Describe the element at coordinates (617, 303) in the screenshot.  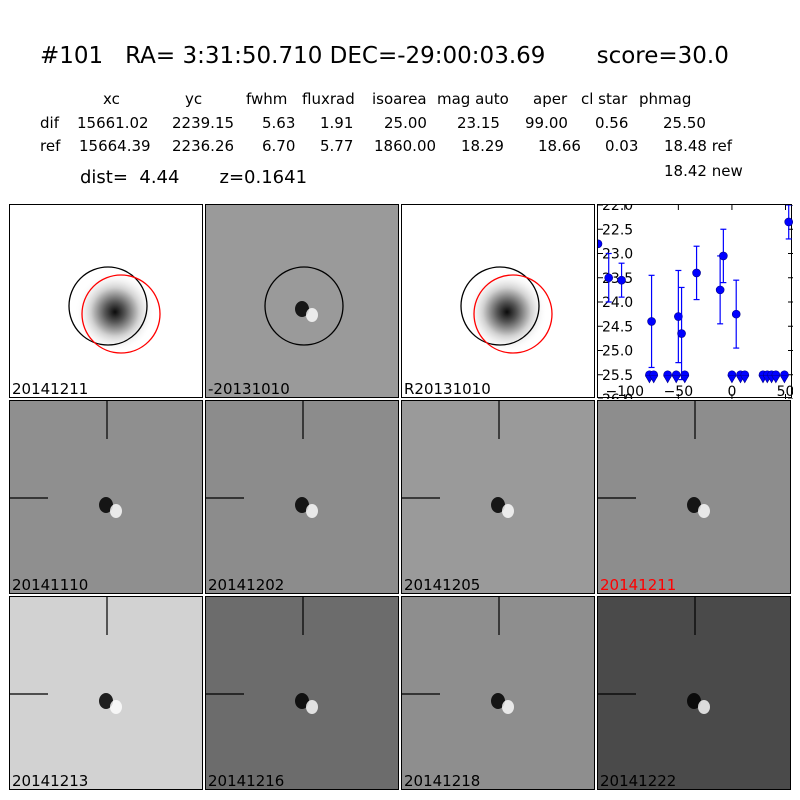
I see `y-tick-label: 24.0` at that location.